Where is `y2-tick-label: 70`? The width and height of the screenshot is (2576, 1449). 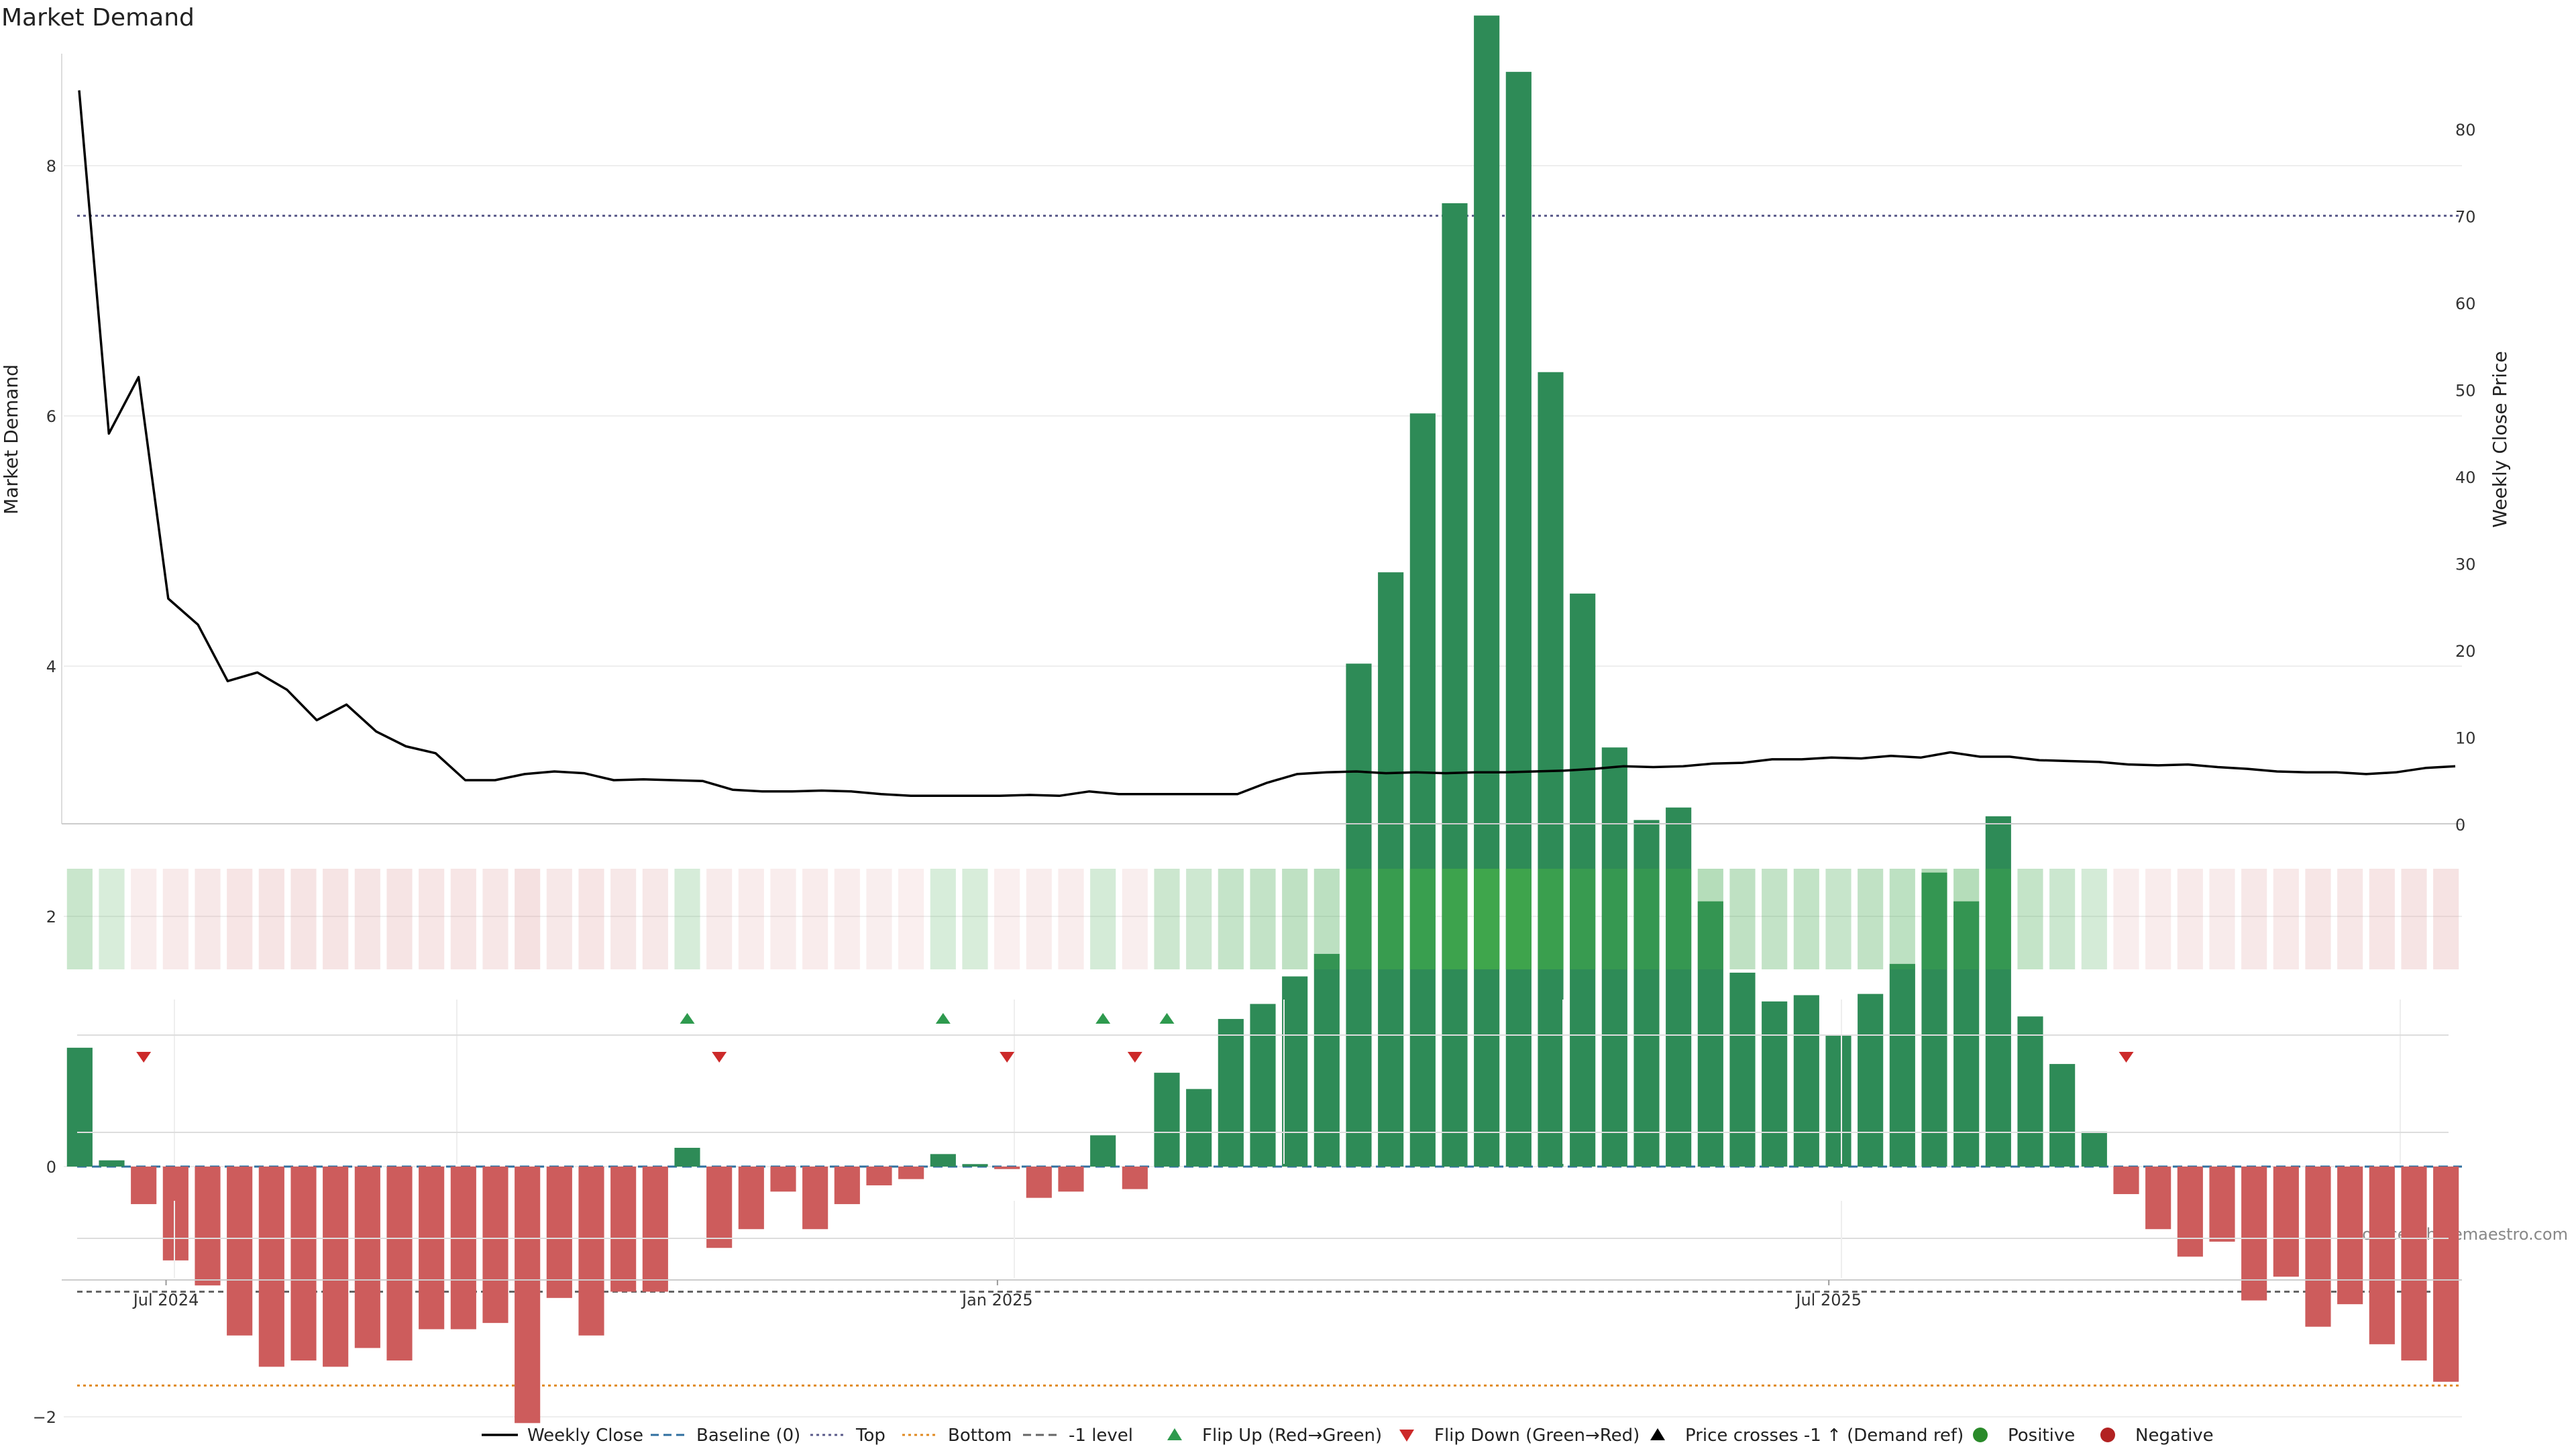 y2-tick-label: 70 is located at coordinates (2465, 217).